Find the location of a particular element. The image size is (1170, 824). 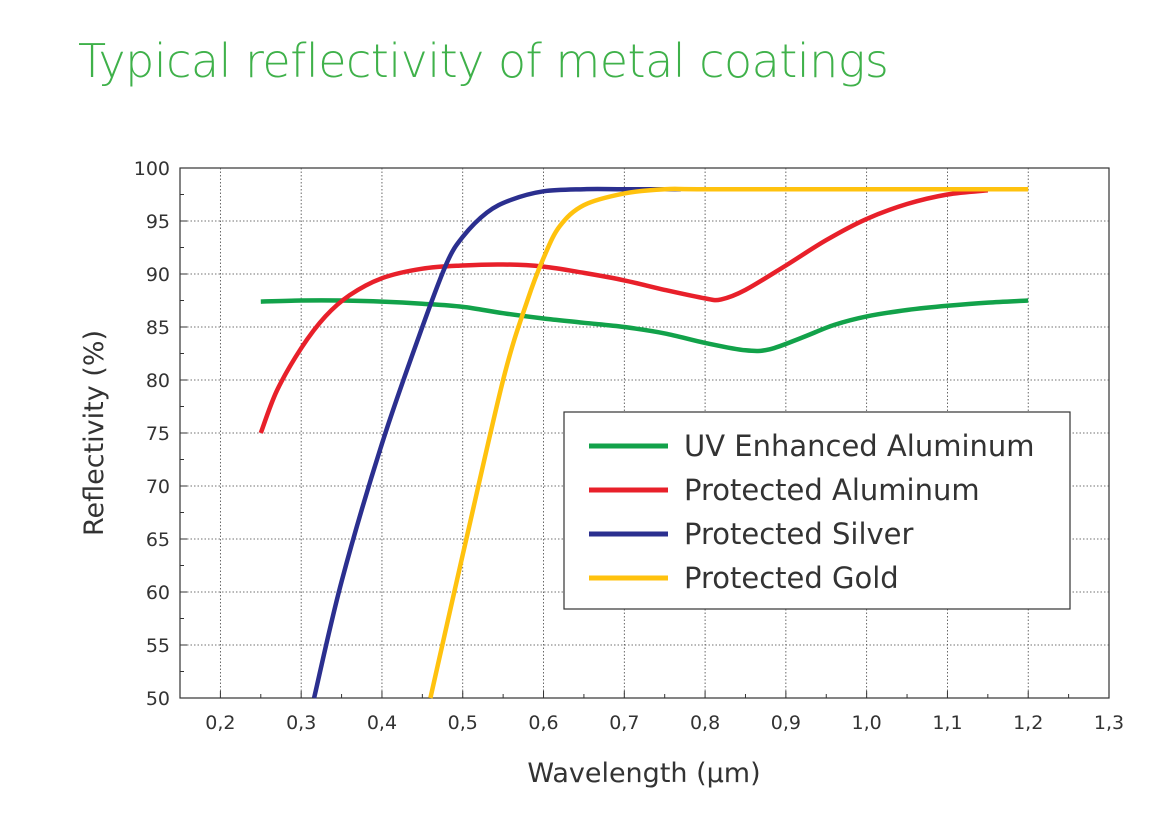

y-tick-label: 50 is located at coordinates (158, 699).